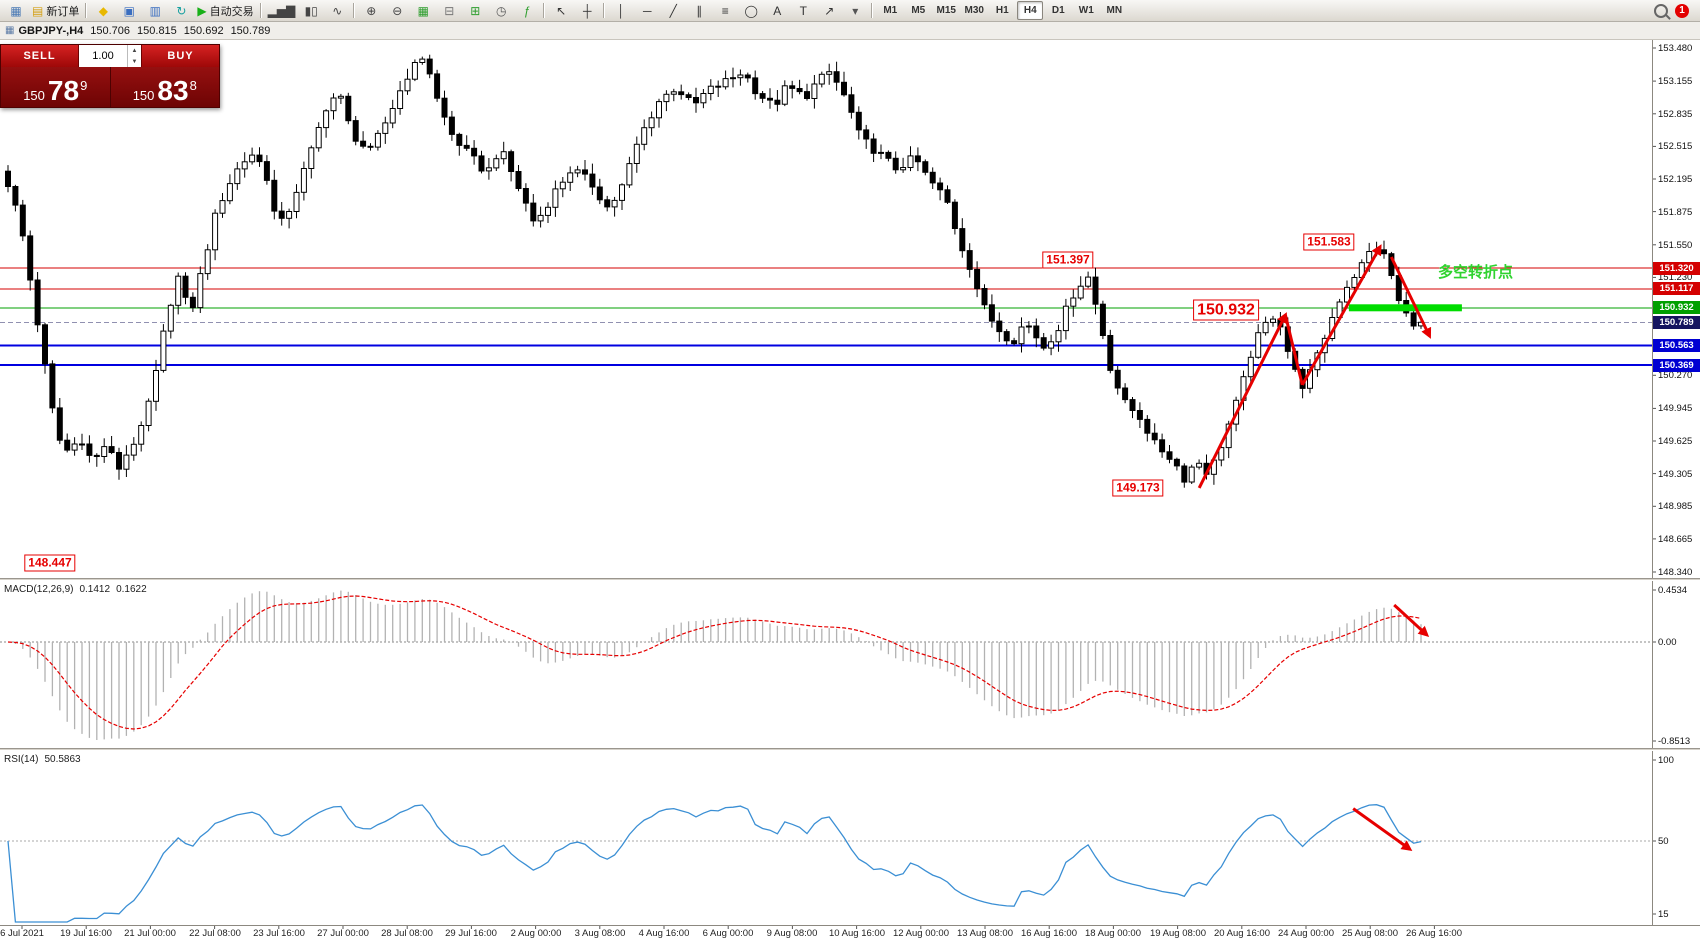  What do you see at coordinates (16, 11) in the screenshot?
I see `new-chart-window-button: ▦` at bounding box center [16, 11].